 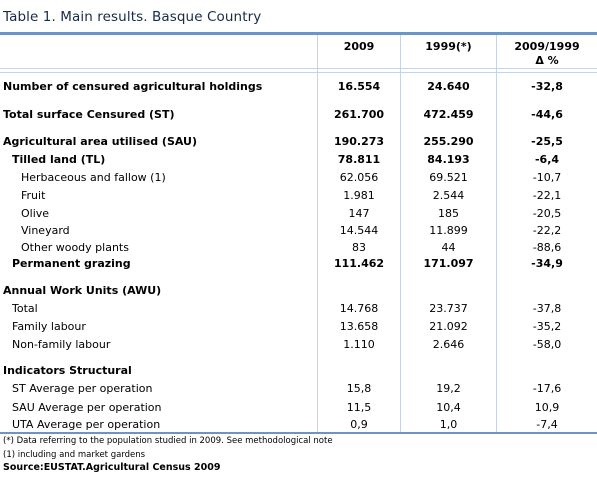 I want to click on value-2009: 11,5, so click(x=359, y=407).